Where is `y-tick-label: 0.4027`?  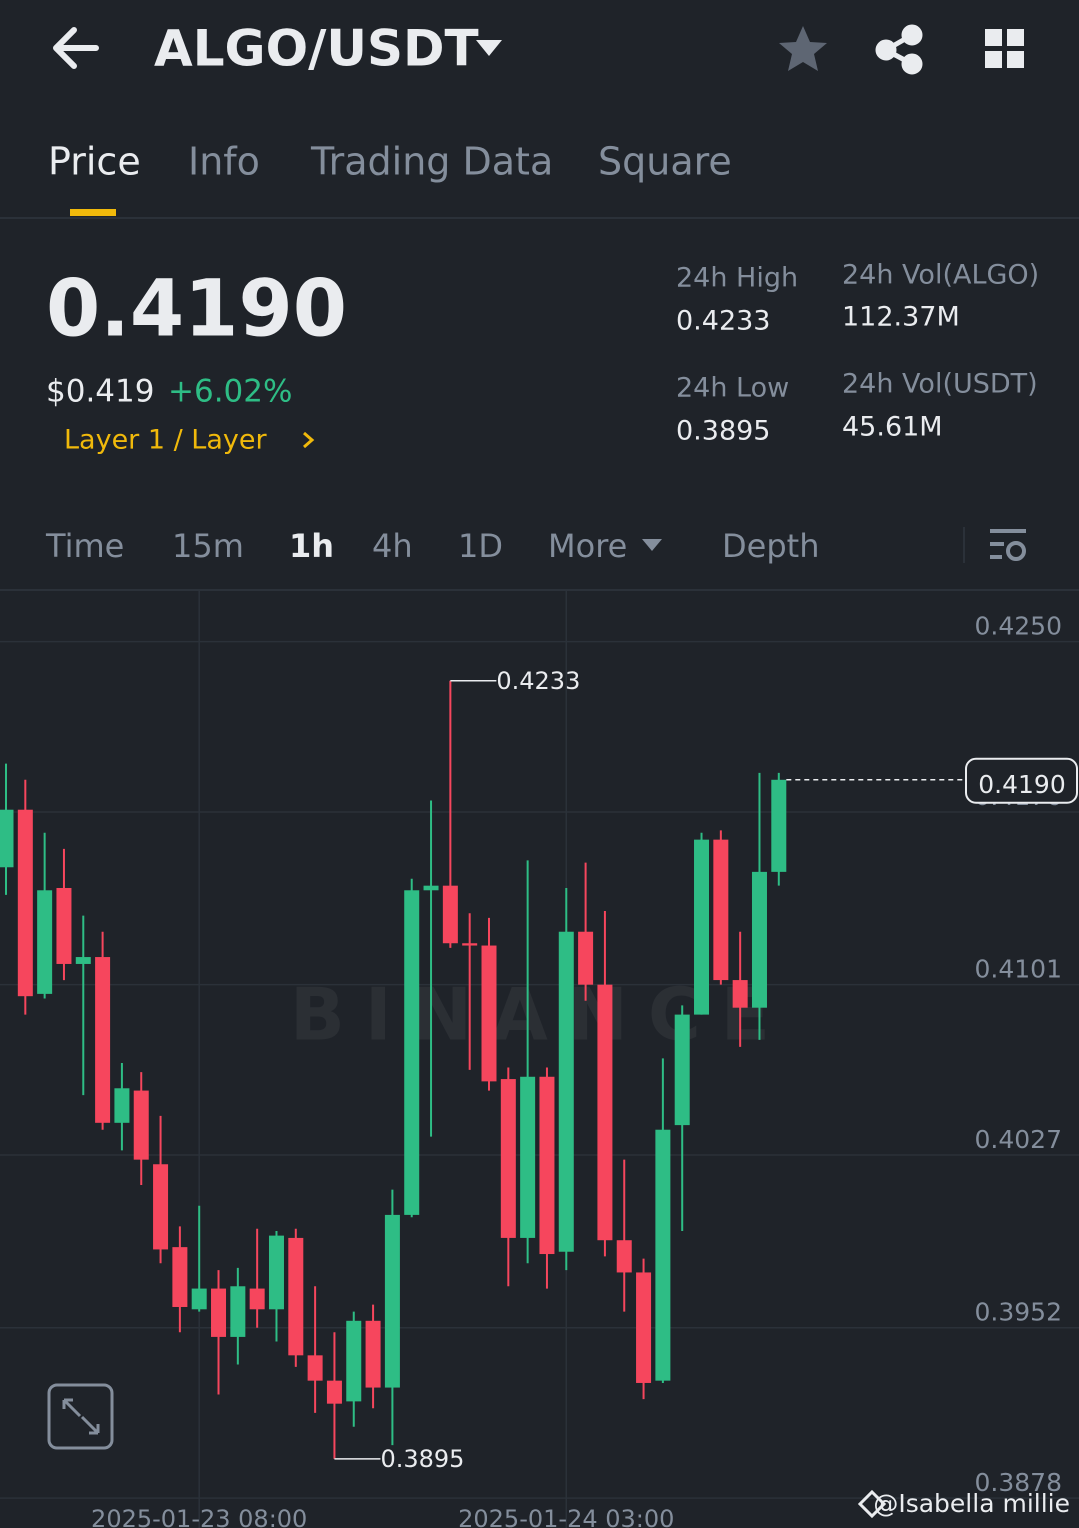 y-tick-label: 0.4027 is located at coordinates (1018, 1139).